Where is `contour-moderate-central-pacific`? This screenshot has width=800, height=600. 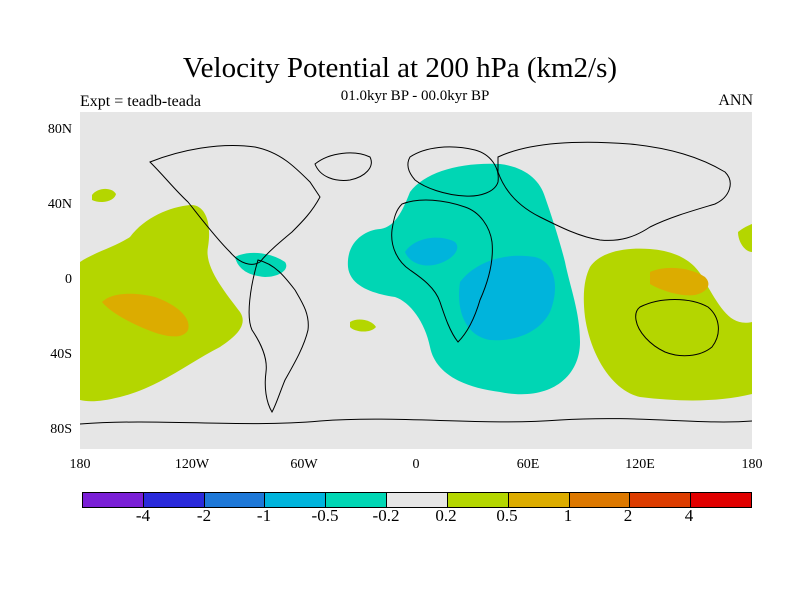 contour-moderate-central-pacific is located at coordinates (145, 315).